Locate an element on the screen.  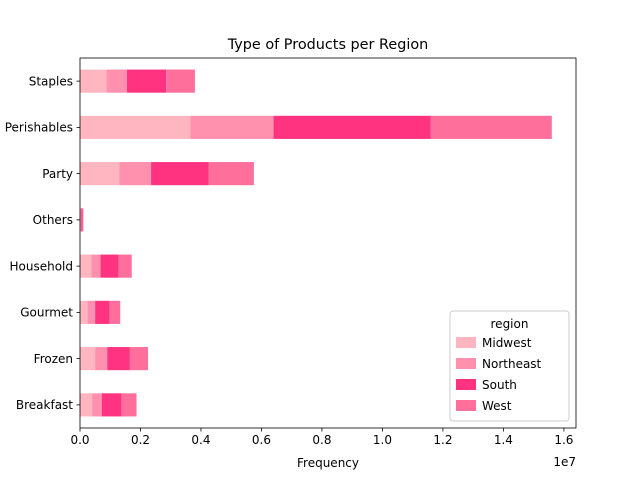
bar-staples-south is located at coordinates (146, 81).